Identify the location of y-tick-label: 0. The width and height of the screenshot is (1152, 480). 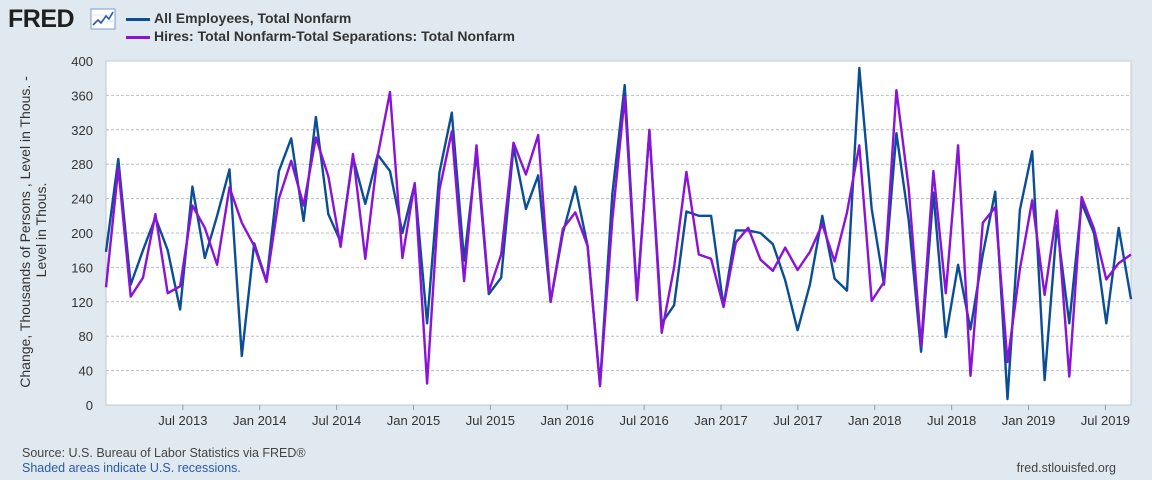
(89, 405).